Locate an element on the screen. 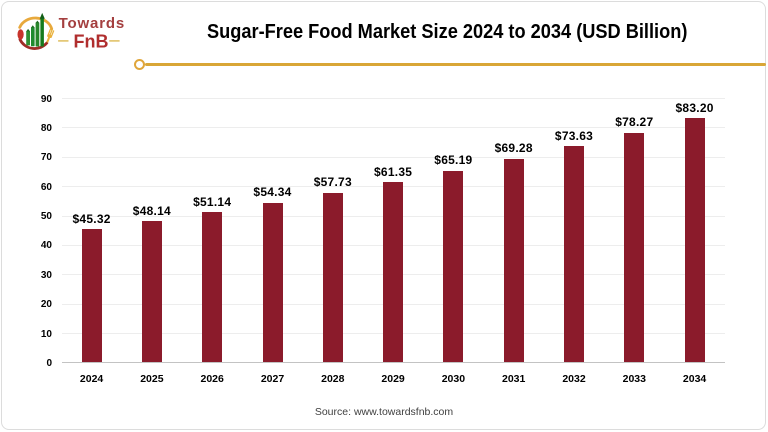  svg-text: FnB is located at coordinates (91, 42).